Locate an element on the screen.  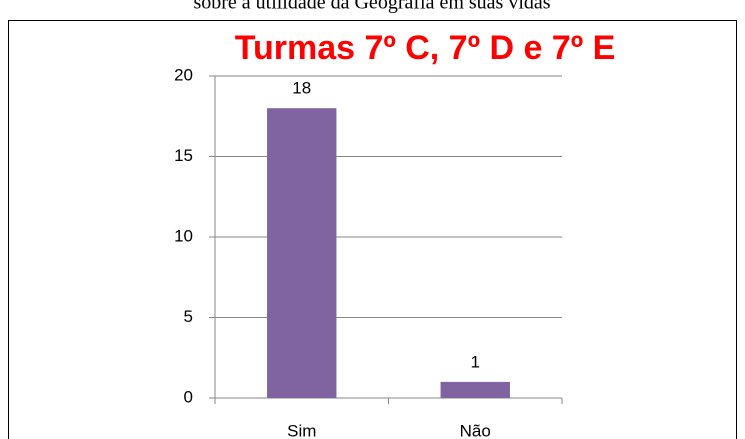
data-label: 18 is located at coordinates (301, 88).